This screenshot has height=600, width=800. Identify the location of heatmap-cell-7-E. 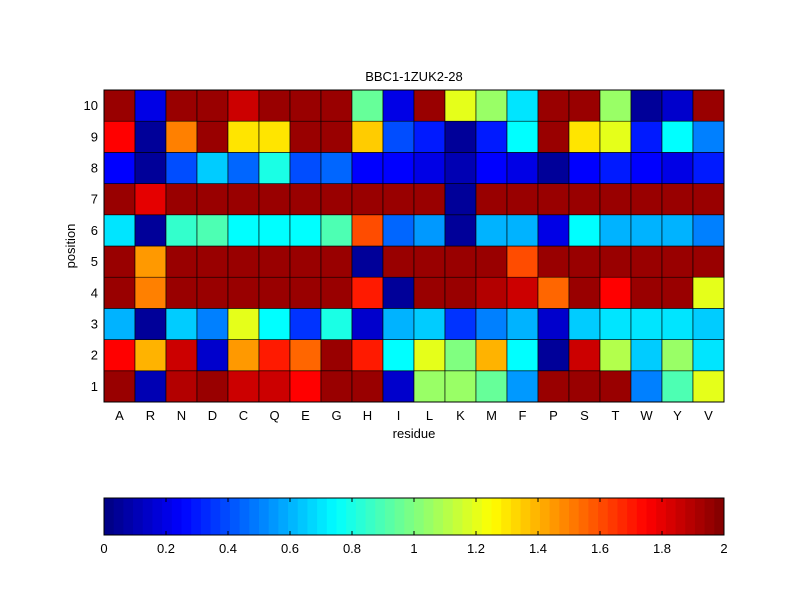
(305, 199).